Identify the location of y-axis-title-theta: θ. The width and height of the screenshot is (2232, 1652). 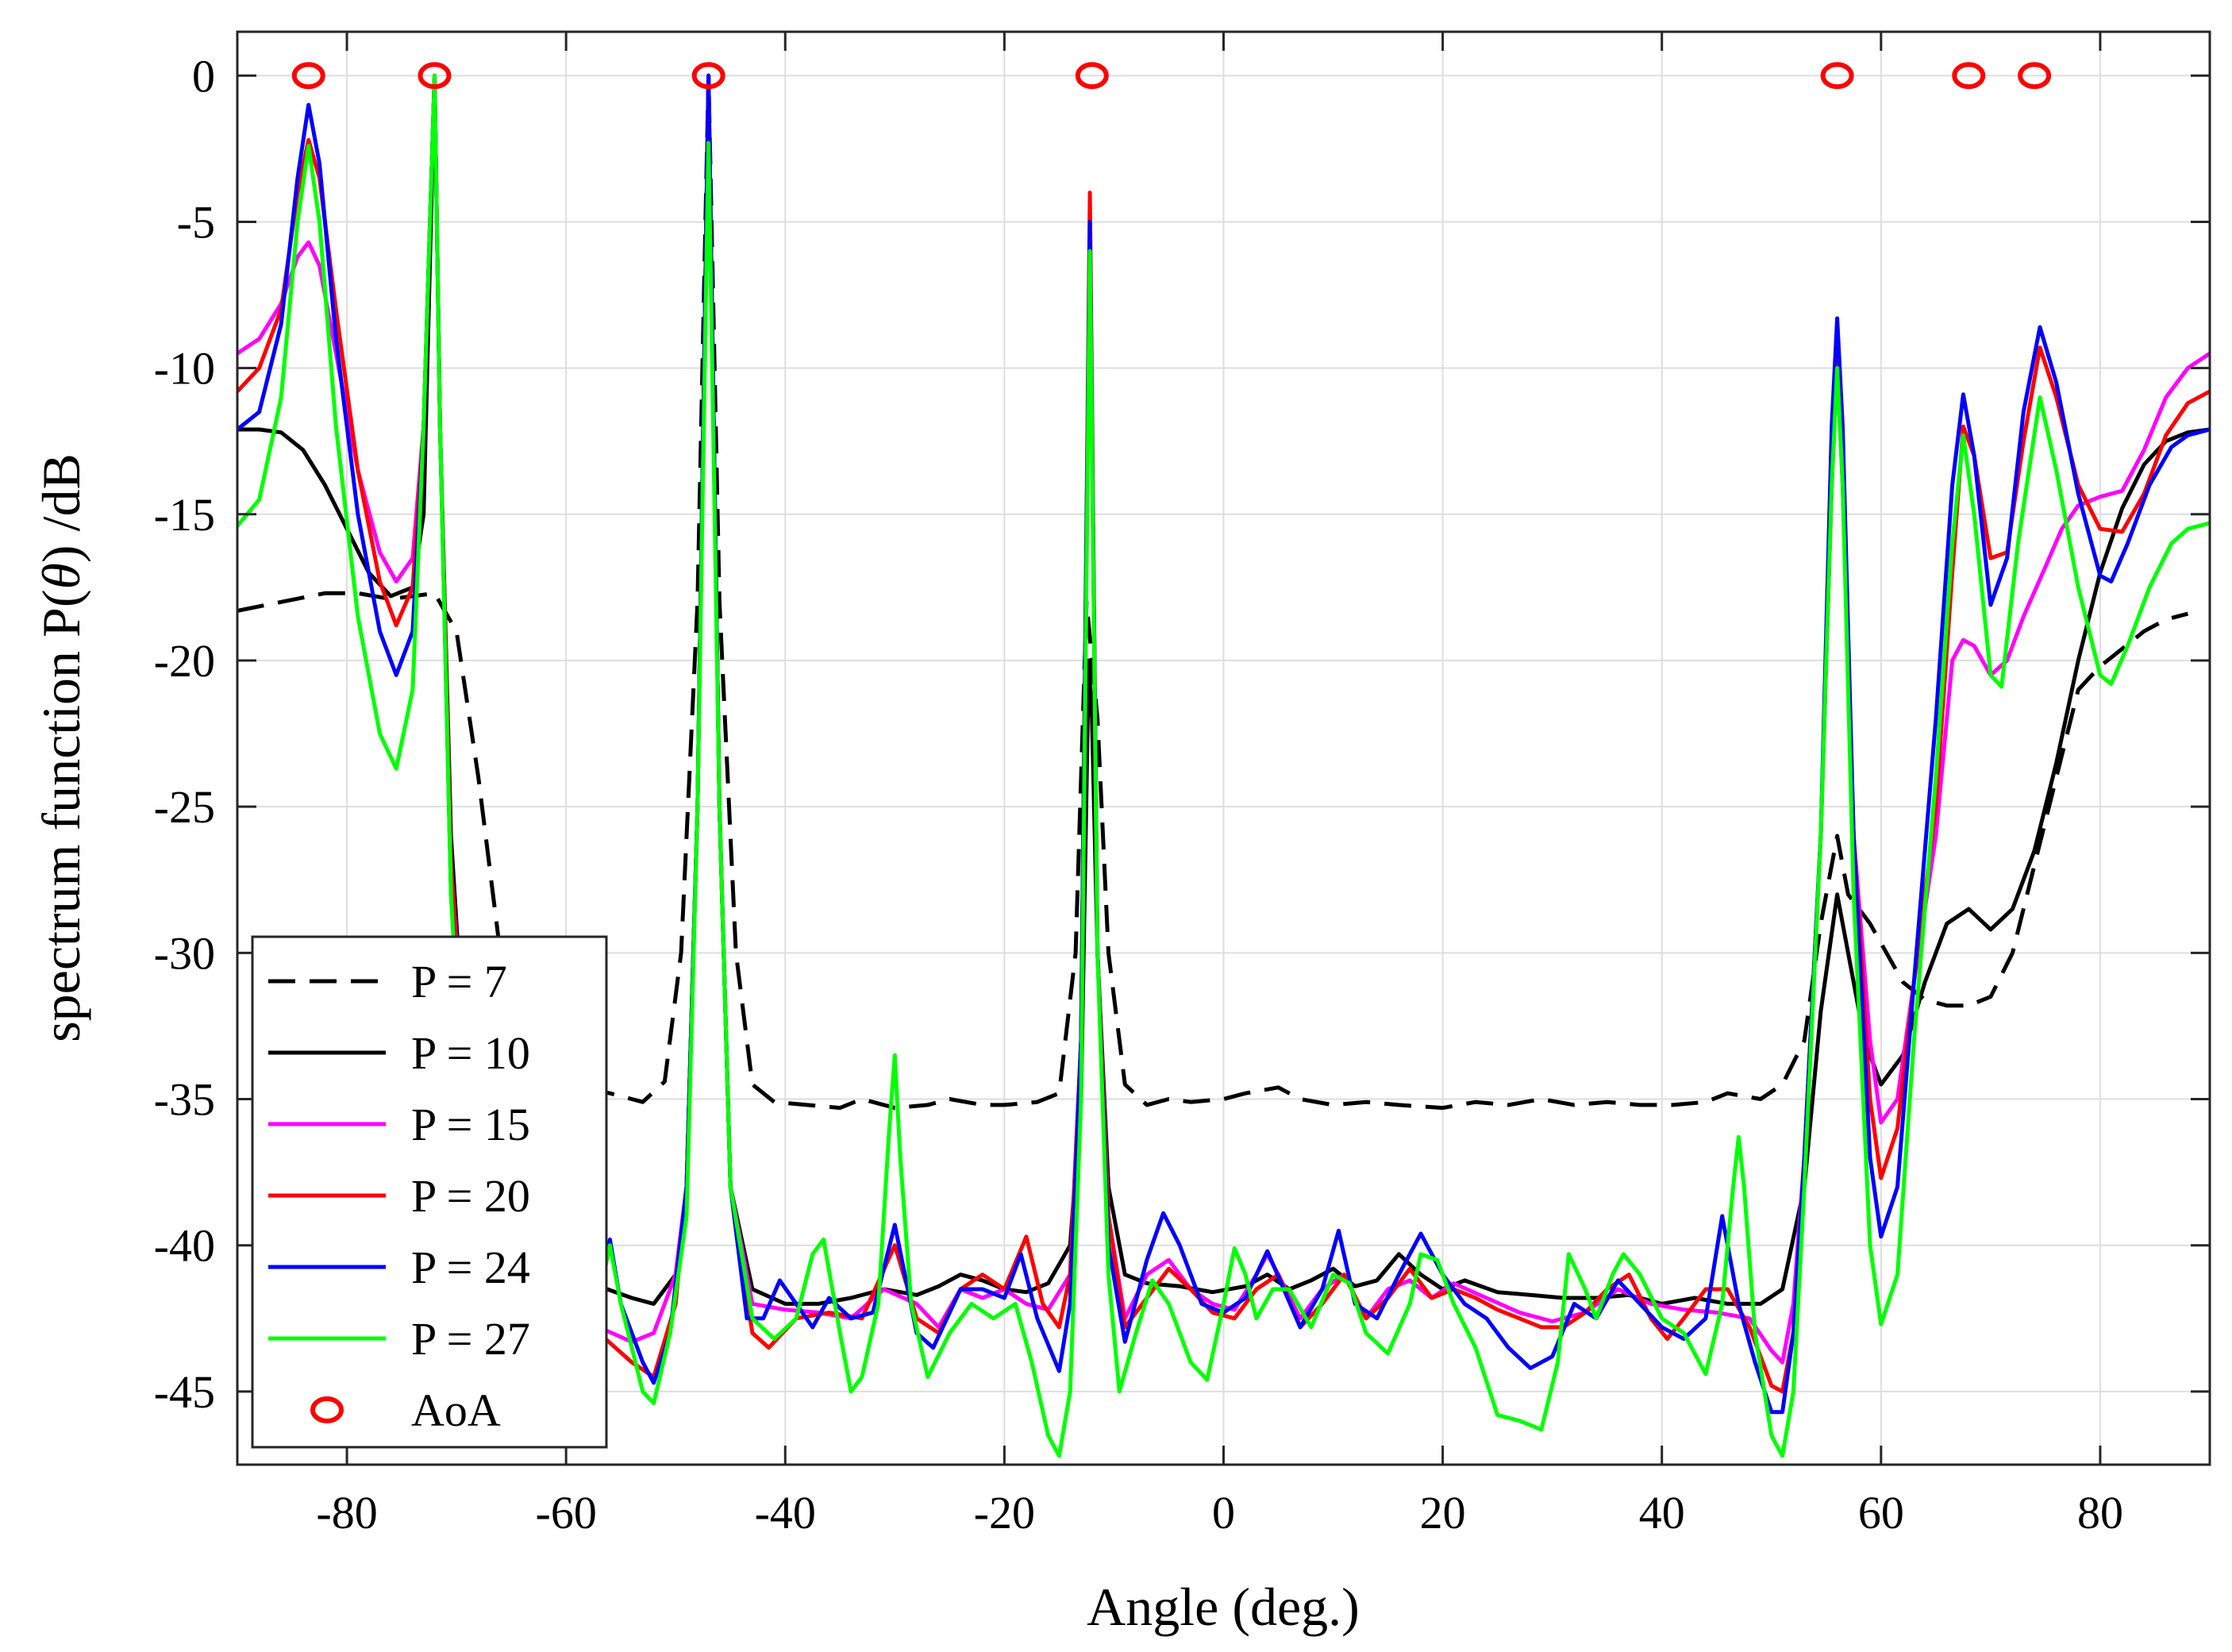
(61, 576).